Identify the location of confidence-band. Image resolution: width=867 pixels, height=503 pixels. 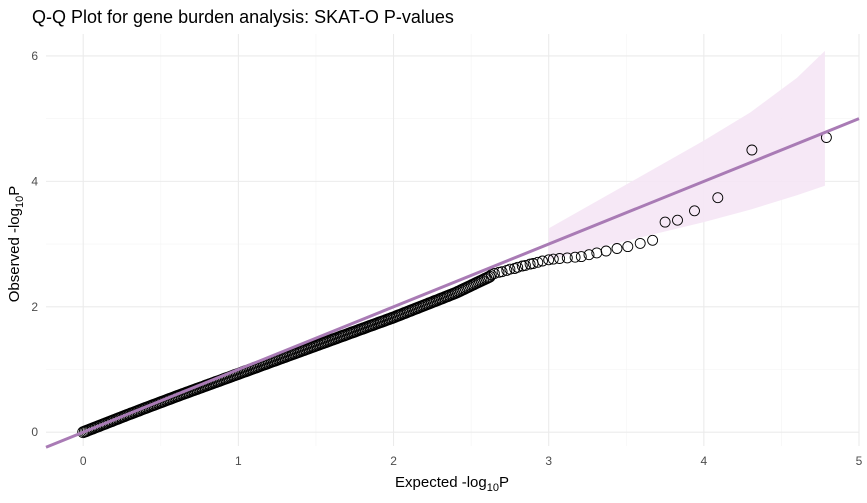
(686, 155).